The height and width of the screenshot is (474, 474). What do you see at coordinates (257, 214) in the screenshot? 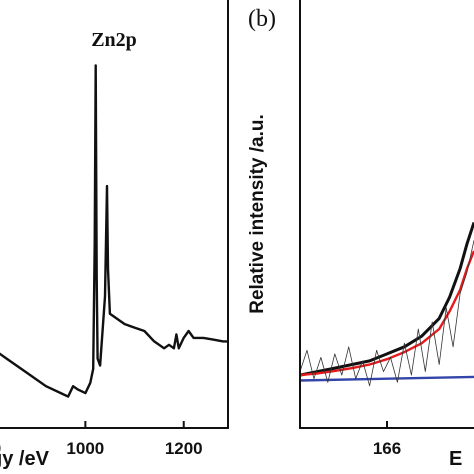
I see `panel-b-y-axis-label: Relative intensity /a.u.` at bounding box center [257, 214].